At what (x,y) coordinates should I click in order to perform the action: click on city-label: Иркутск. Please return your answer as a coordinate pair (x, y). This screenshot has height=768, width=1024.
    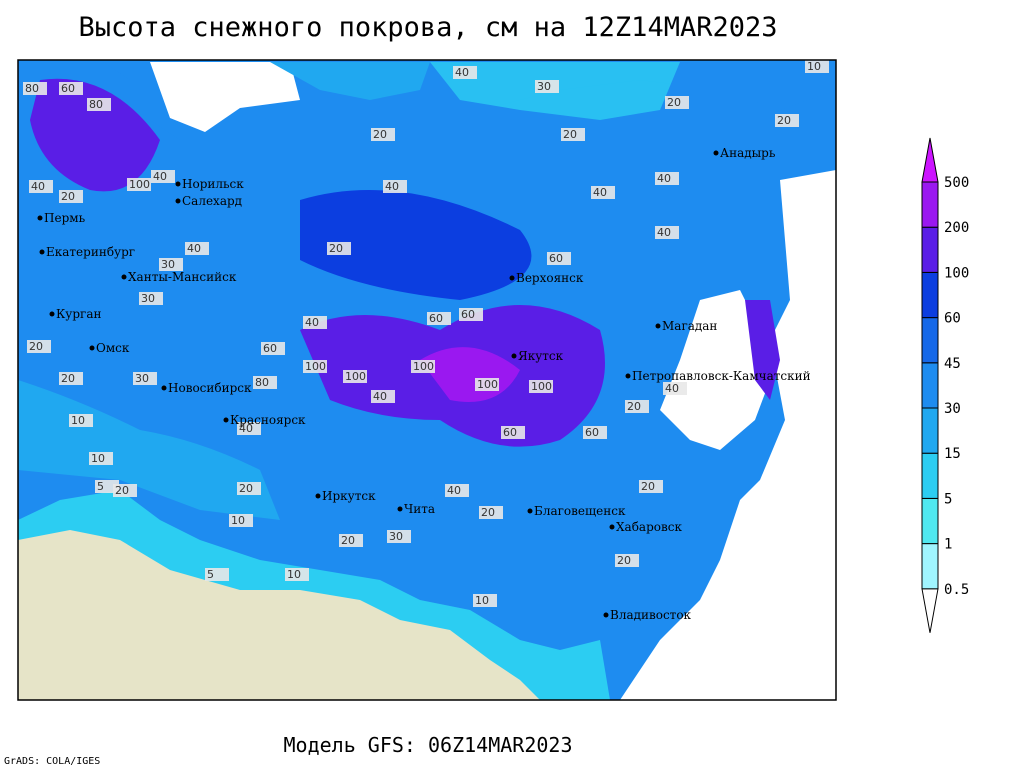
    Looking at the image, I should click on (349, 496).